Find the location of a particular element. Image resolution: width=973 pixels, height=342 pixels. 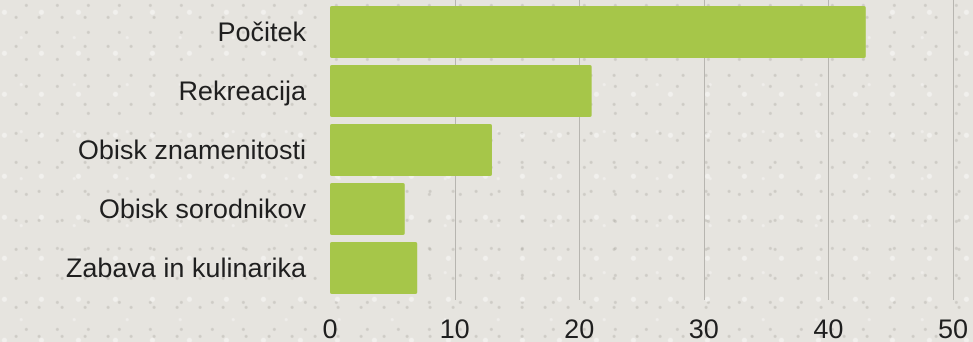

category-label: Obisk znamenitosti is located at coordinates (192, 150).